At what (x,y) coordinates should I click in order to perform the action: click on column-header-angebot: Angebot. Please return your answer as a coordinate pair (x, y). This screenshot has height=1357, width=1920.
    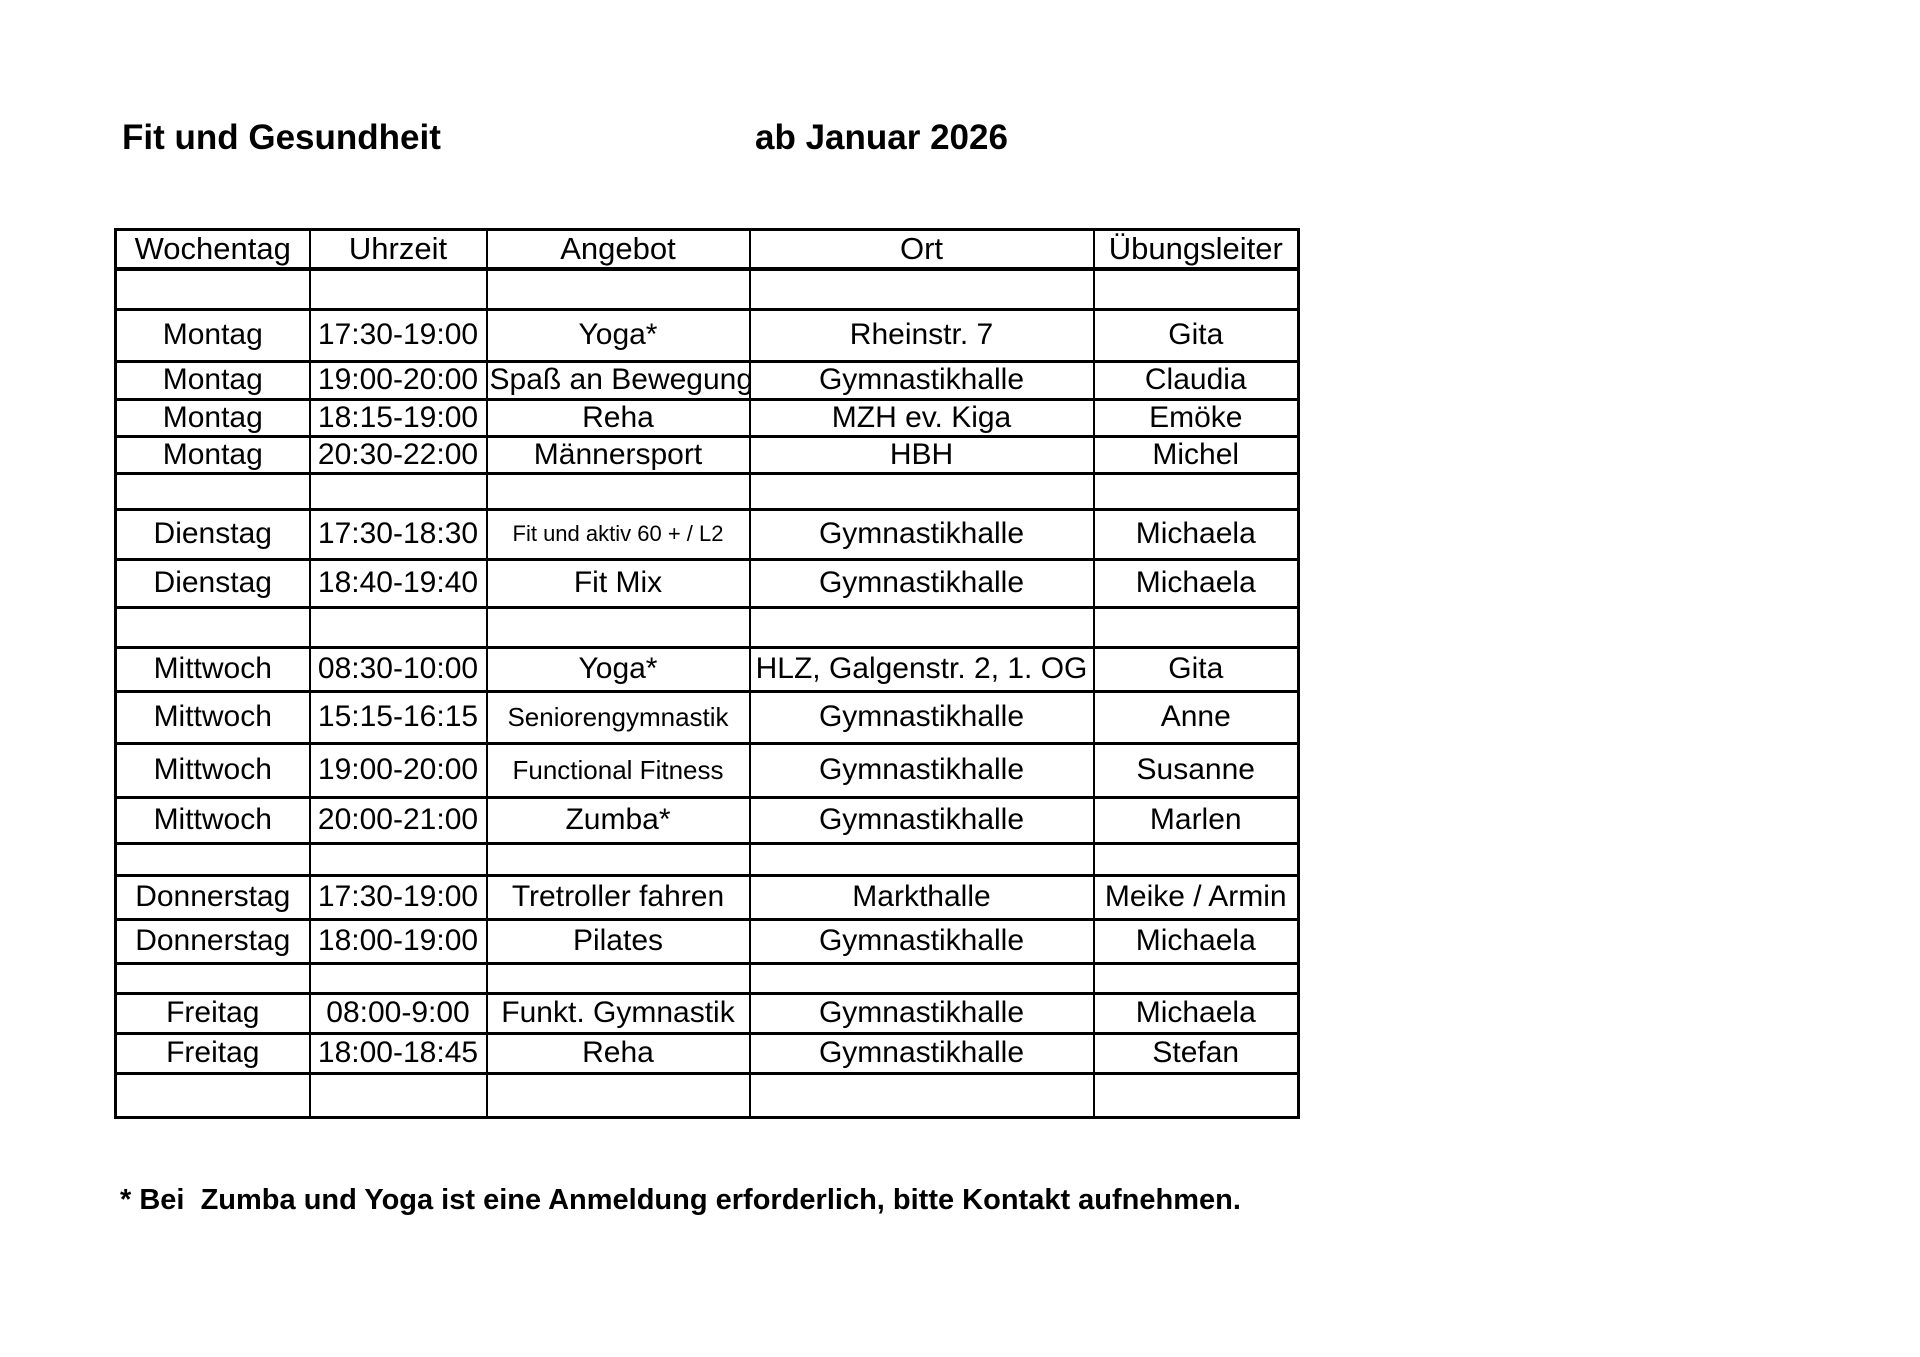
    Looking at the image, I should click on (618, 249).